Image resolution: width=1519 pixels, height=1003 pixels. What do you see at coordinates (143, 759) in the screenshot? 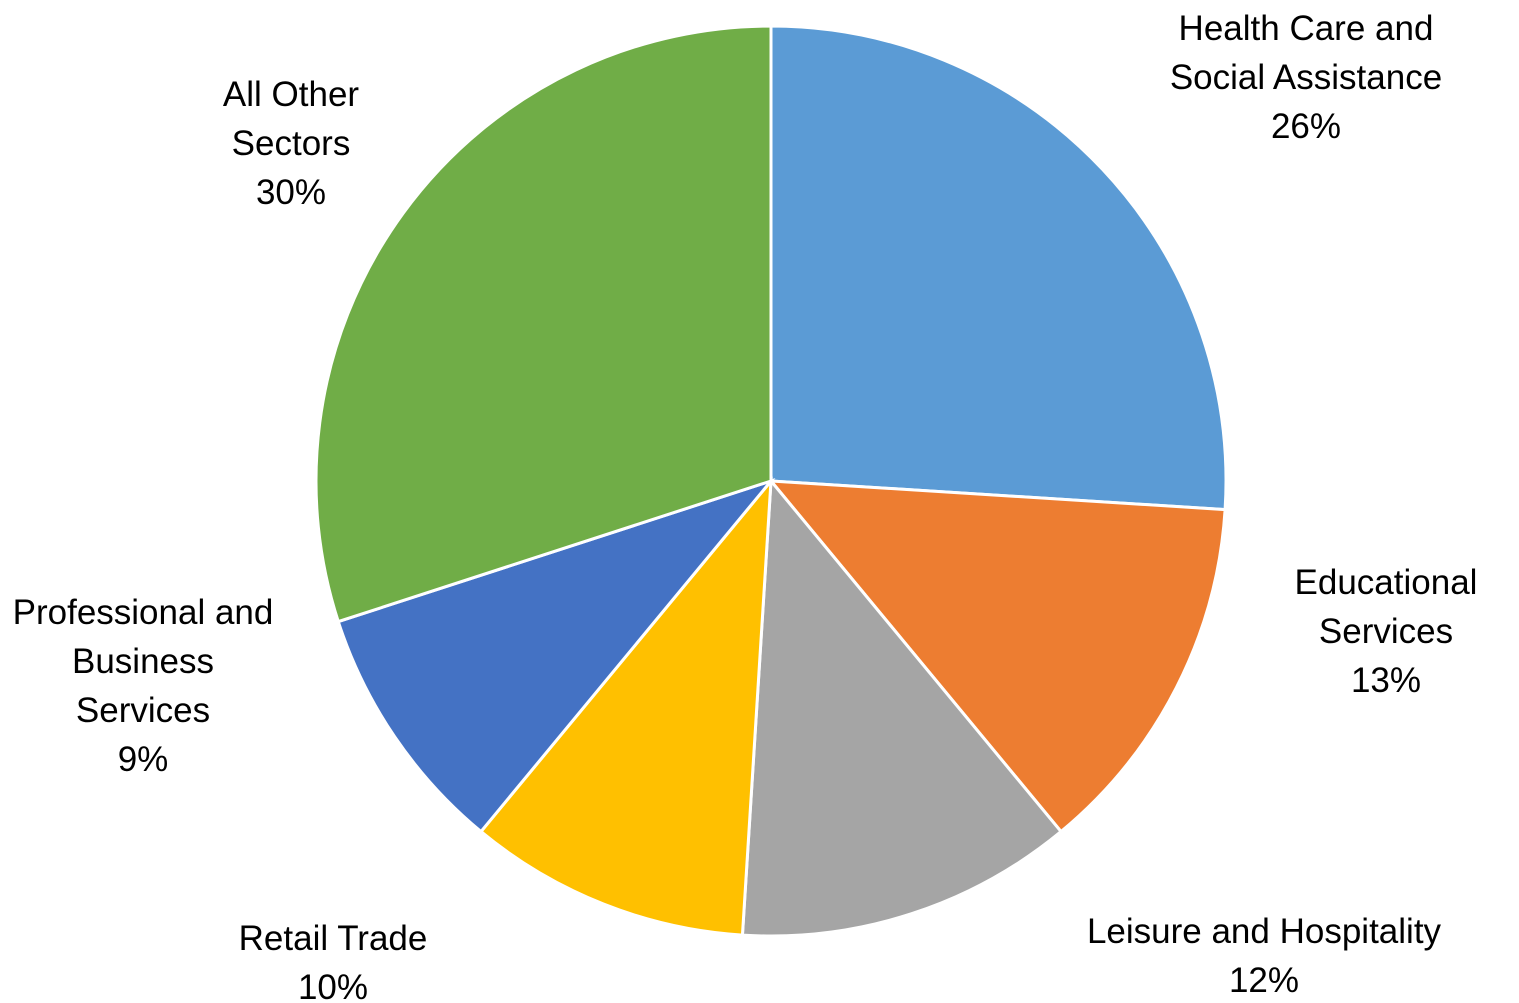
I see `value-label: 9%` at bounding box center [143, 759].